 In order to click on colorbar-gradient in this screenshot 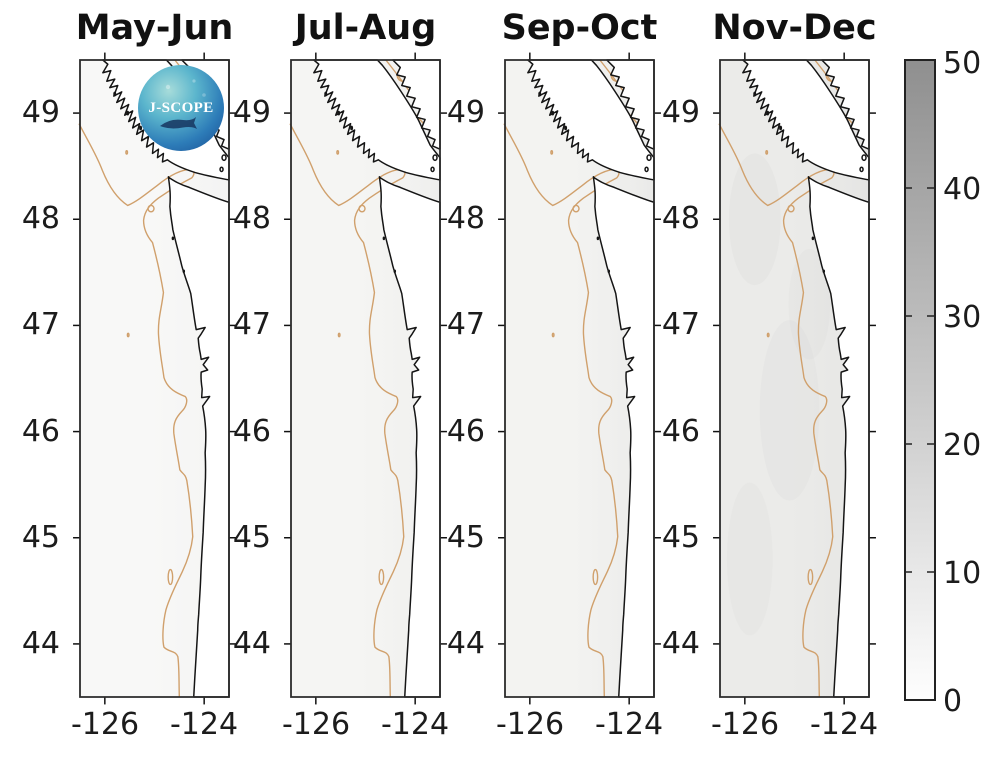, I will do `click(920, 380)`.